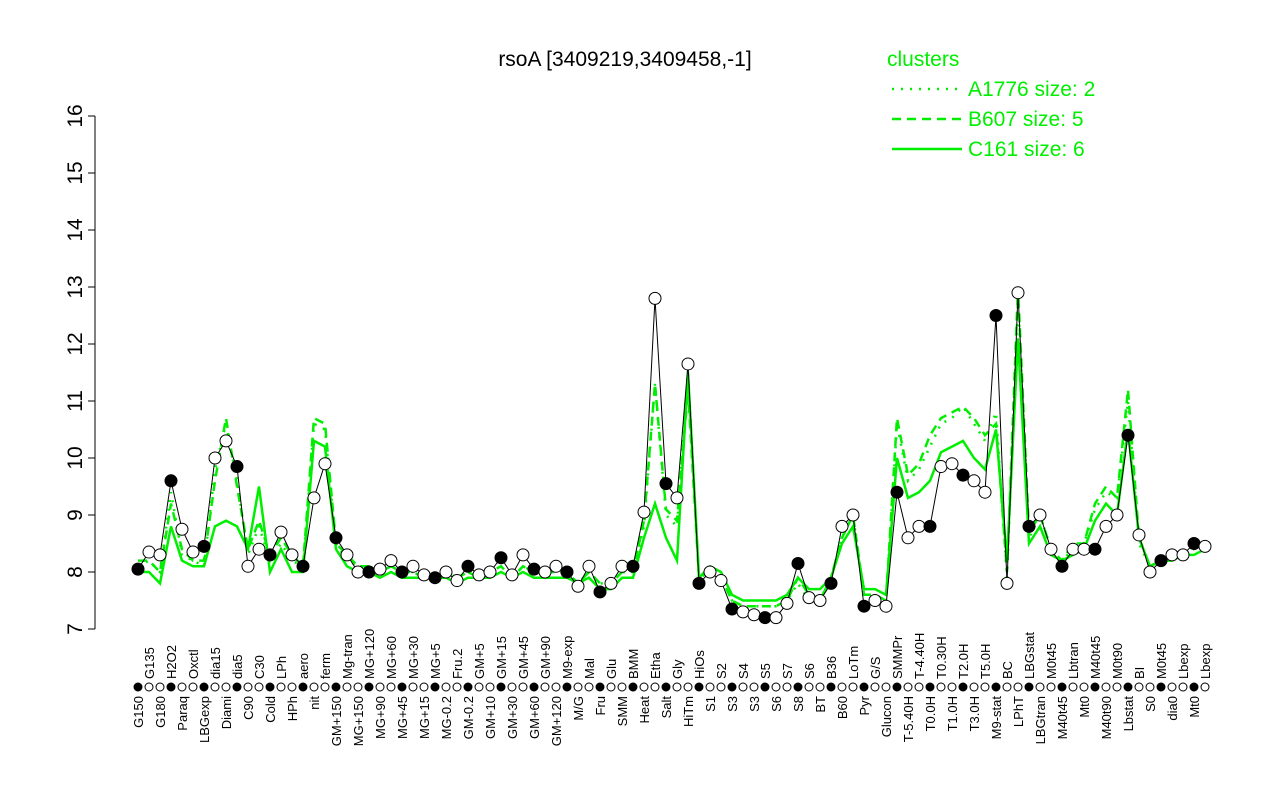  What do you see at coordinates (75, 457) in the screenshot?
I see `y-tick-label: 10` at bounding box center [75, 457].